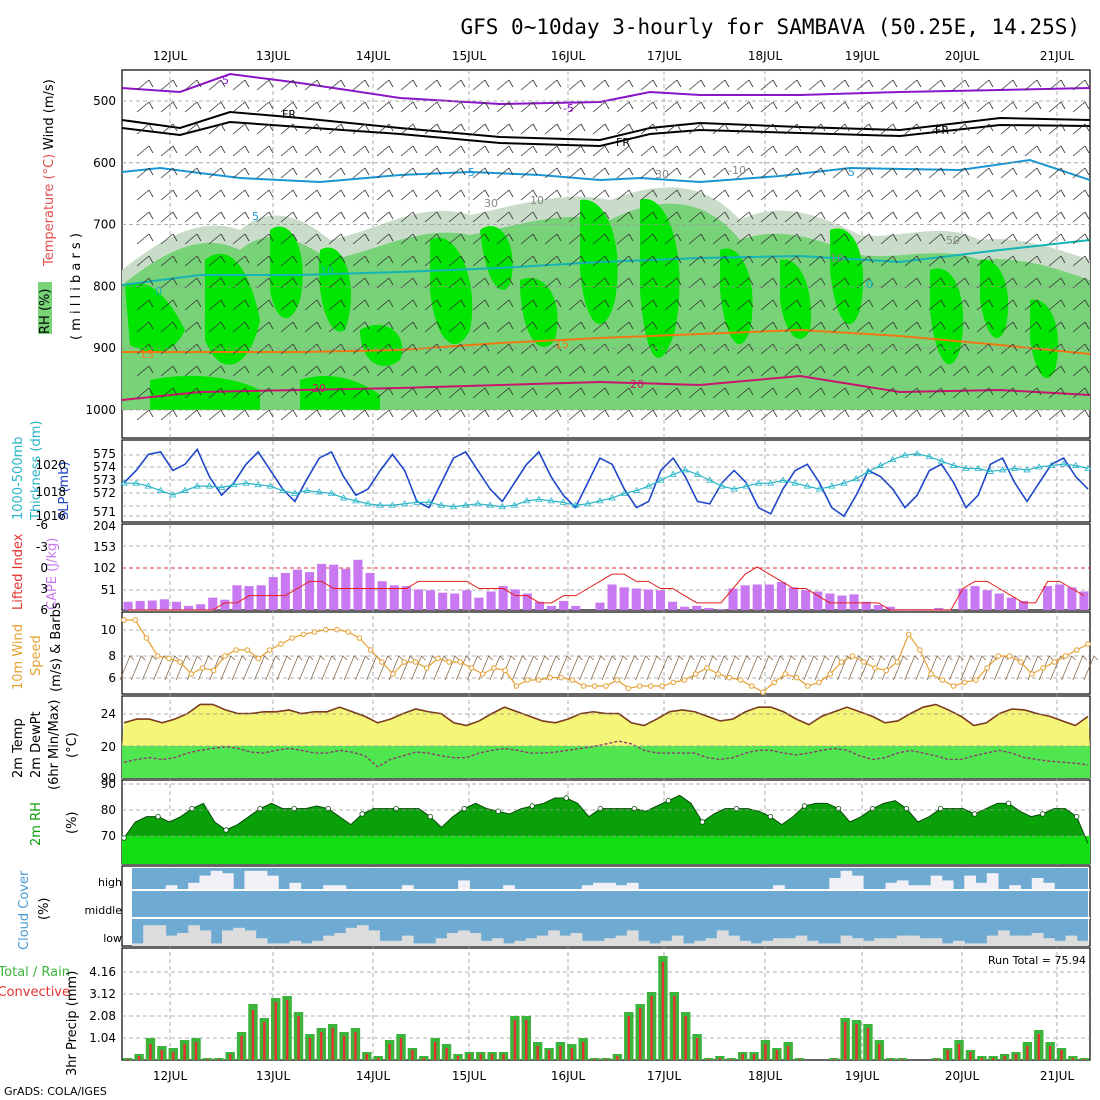 Image resolution: width=1100 pixels, height=1100 pixels. I want to click on contour-label: 5, so click(851, 172).